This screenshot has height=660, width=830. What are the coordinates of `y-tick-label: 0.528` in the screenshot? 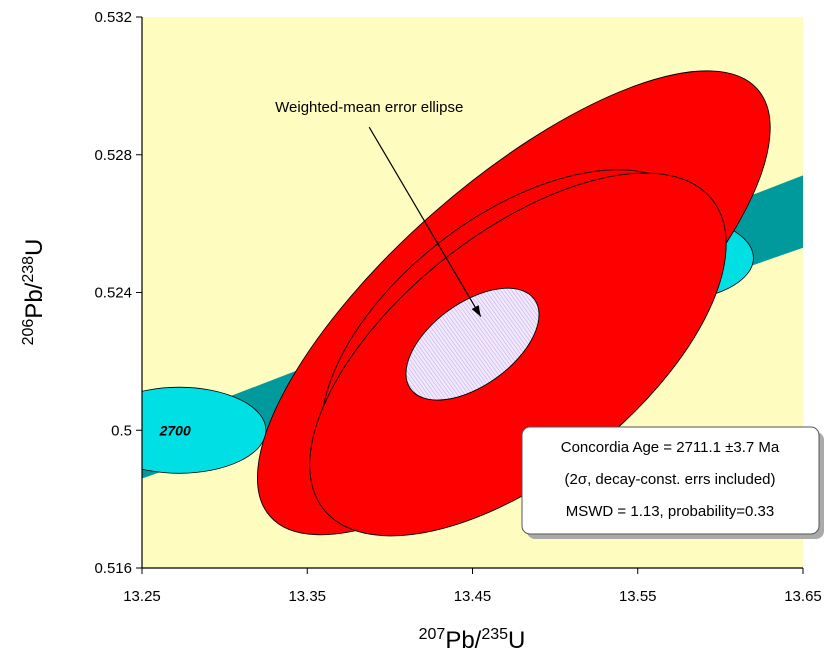 It's located at (113, 155).